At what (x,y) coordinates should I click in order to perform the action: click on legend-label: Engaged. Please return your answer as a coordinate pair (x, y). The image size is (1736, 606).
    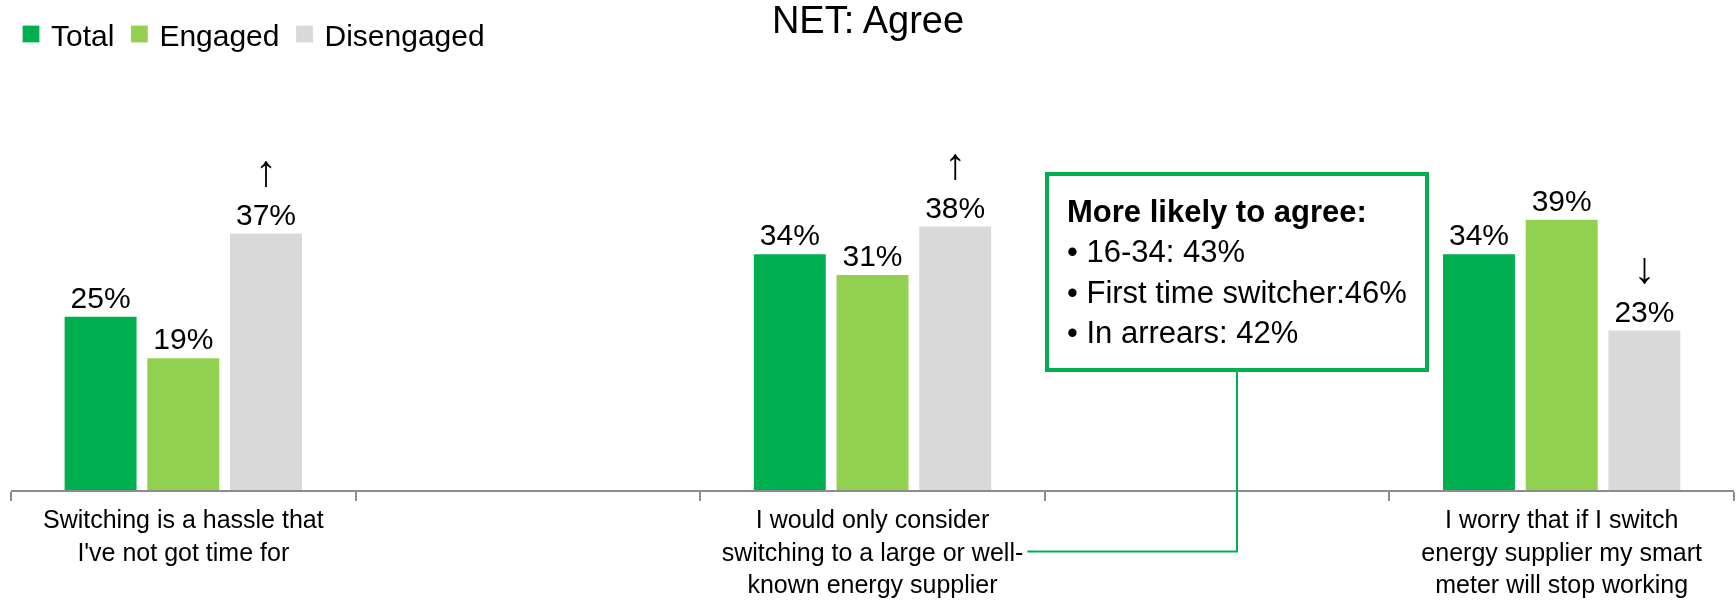
    Looking at the image, I should click on (219, 35).